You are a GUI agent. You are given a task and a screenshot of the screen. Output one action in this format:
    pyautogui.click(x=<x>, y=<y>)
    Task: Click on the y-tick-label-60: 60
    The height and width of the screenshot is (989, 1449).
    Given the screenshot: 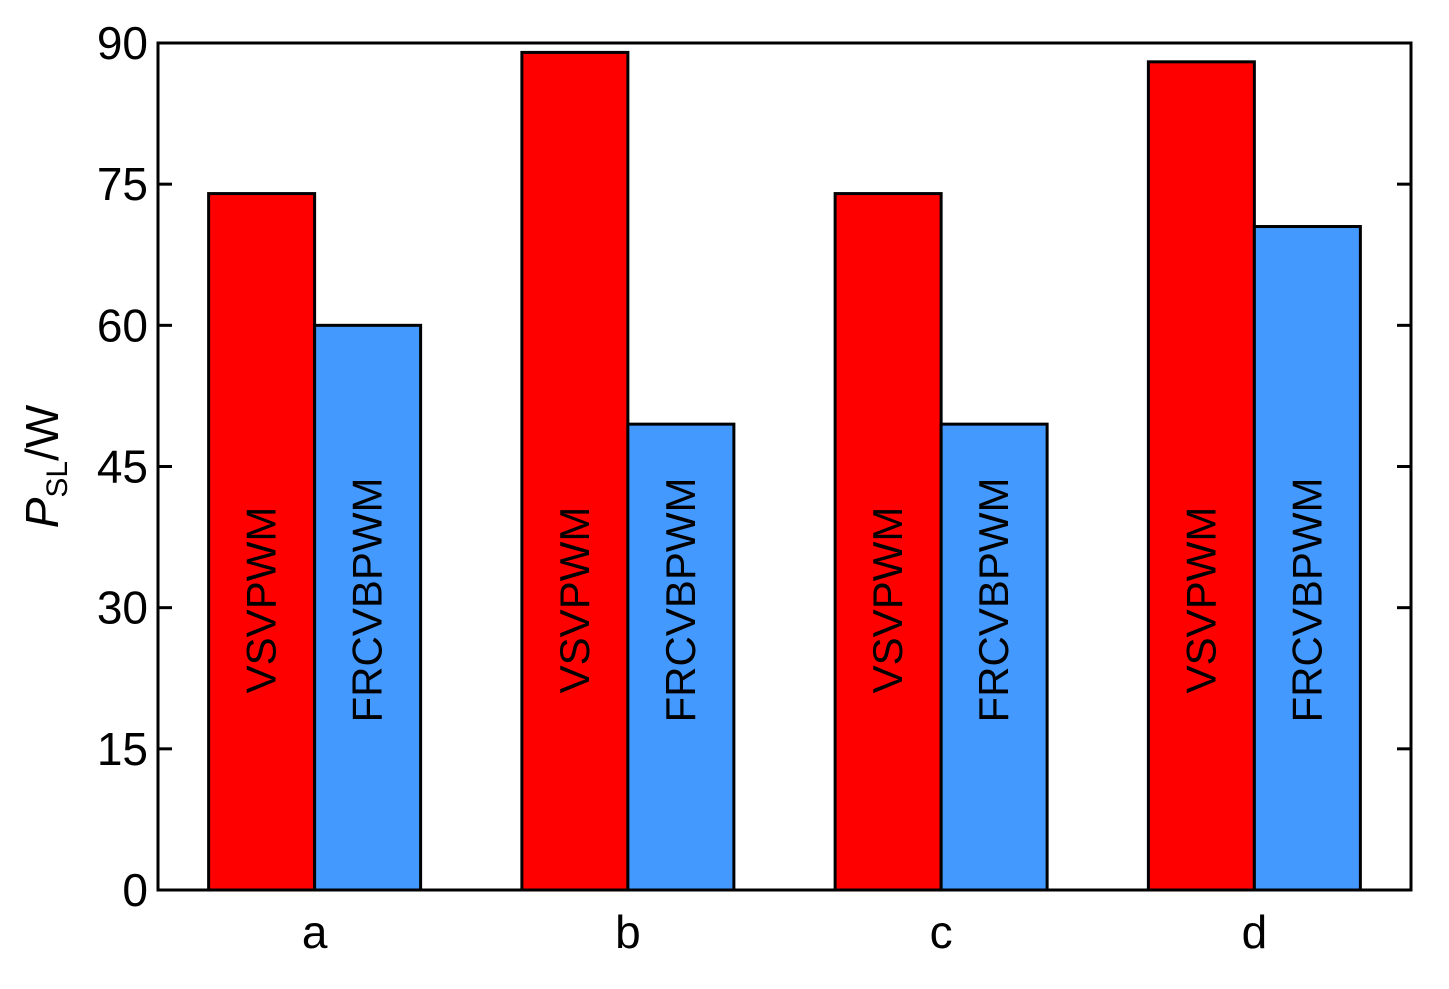 What is the action you would take?
    pyautogui.click(x=122, y=325)
    